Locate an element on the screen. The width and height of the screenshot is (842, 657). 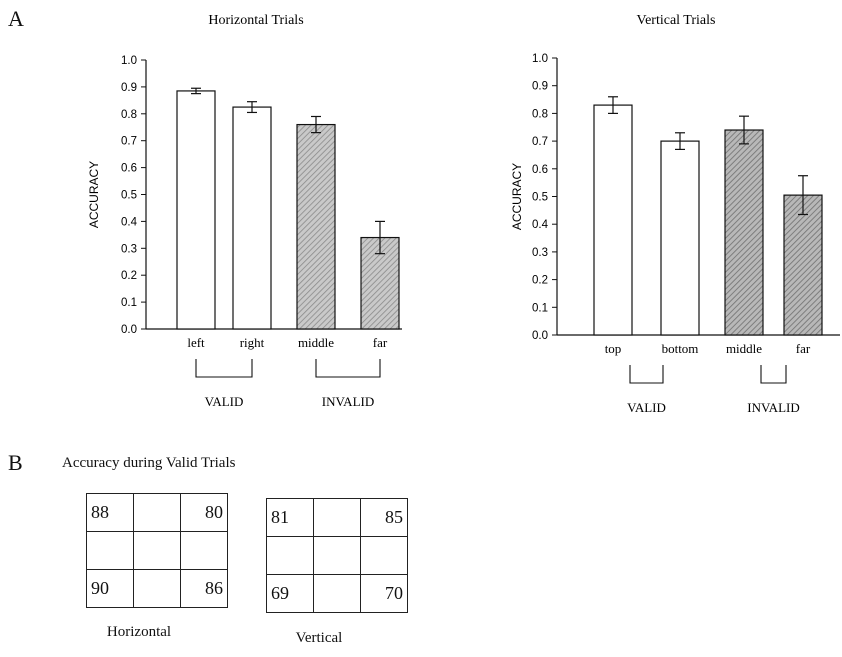
x-tick-label: bottom is located at coordinates (680, 348).